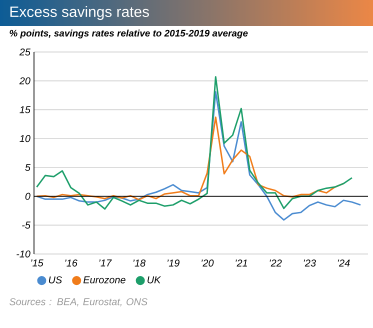 The height and width of the screenshot is (328, 373). I want to click on source-note: Sources : BEA, Eurostat, ONS, so click(78, 302).